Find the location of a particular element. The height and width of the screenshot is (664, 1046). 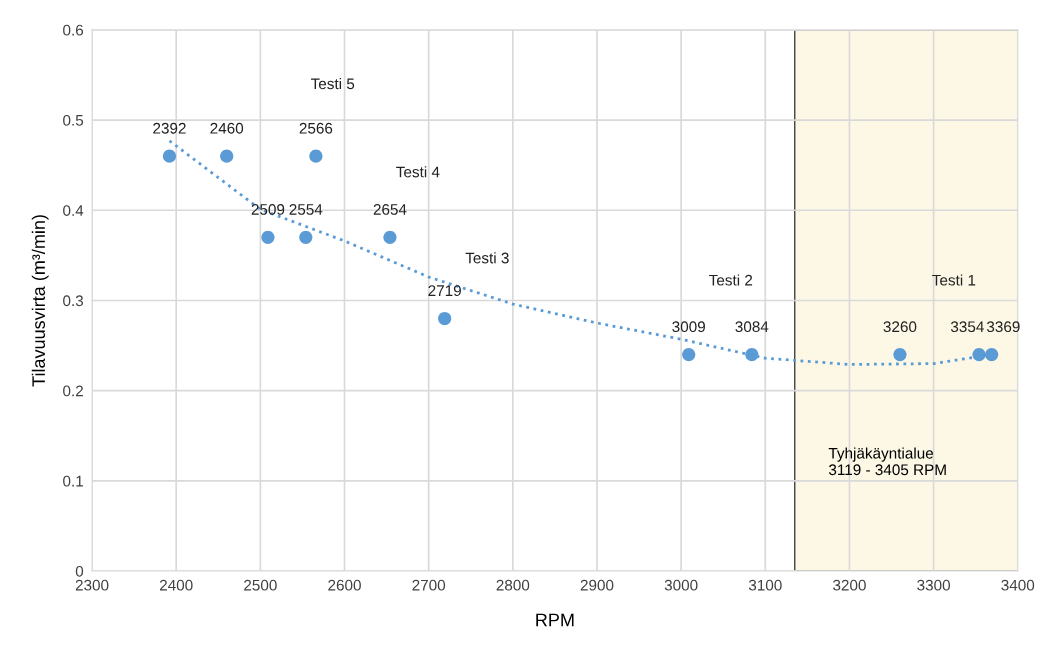

annotation: 2566 is located at coordinates (316, 128).